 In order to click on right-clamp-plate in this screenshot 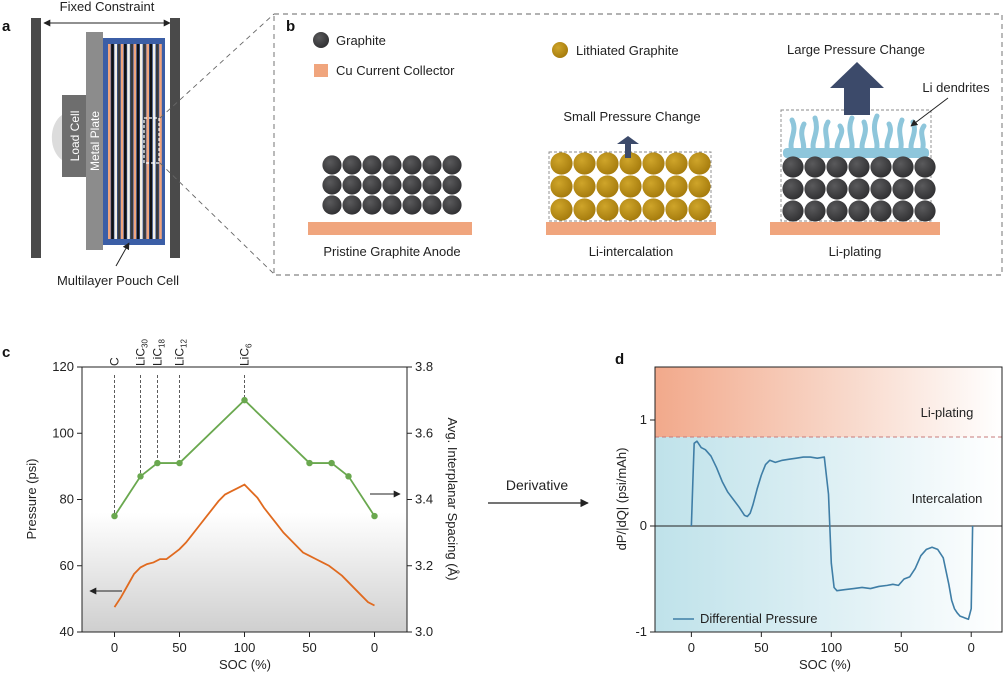, I will do `click(175, 138)`.